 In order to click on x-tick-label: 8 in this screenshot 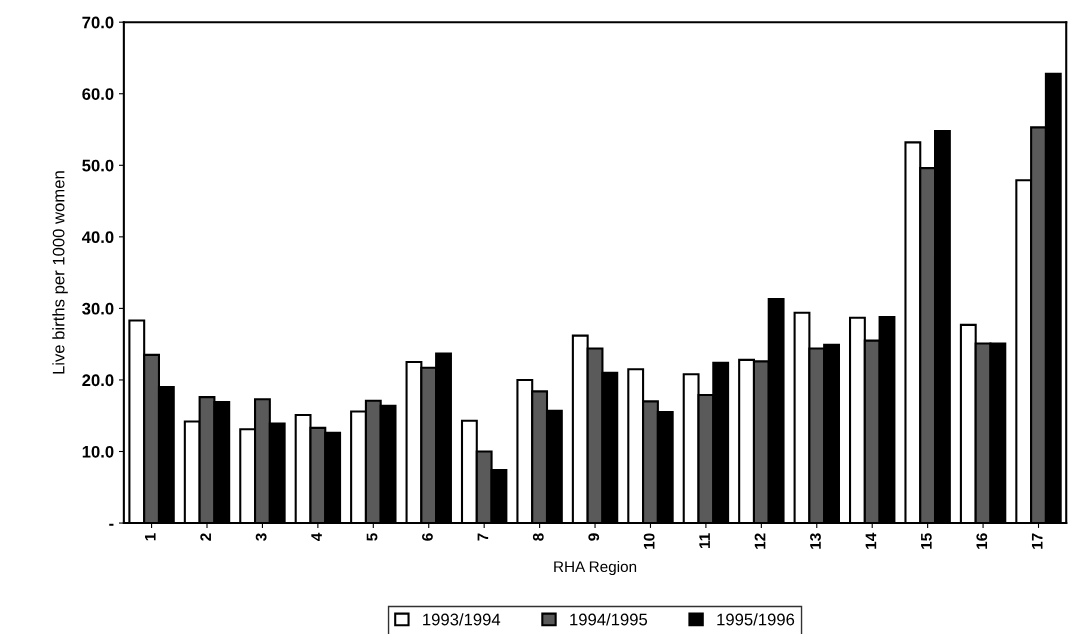, I will do `click(538, 537)`.